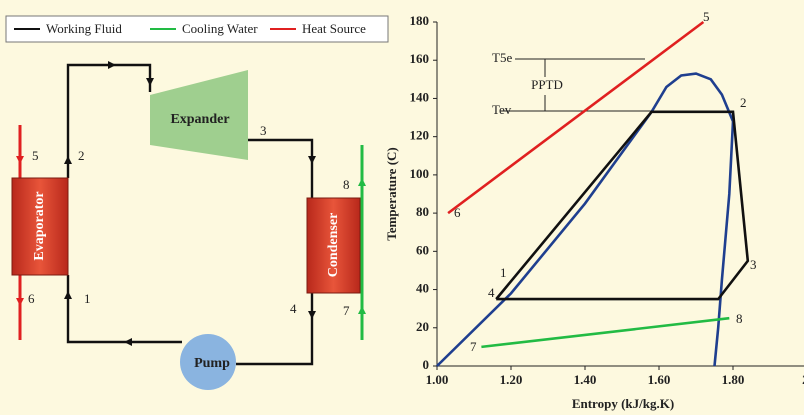 The height and width of the screenshot is (415, 804). Describe the element at coordinates (473, 346) in the screenshot. I see `point-label: 7` at that location.